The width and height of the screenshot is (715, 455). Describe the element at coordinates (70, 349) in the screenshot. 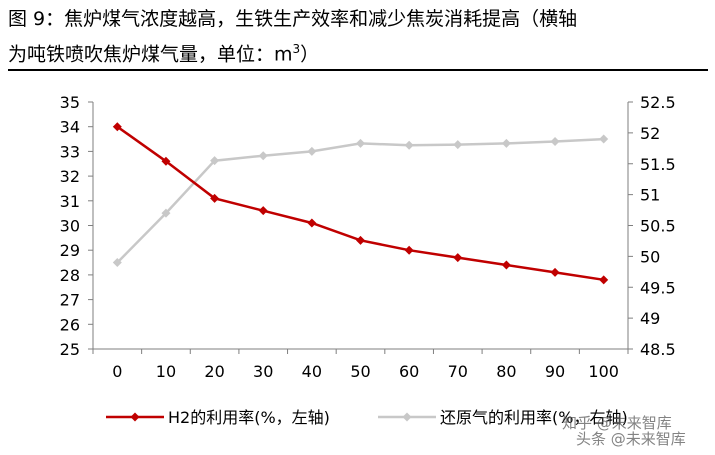

I see `left-tick-label: 25` at that location.